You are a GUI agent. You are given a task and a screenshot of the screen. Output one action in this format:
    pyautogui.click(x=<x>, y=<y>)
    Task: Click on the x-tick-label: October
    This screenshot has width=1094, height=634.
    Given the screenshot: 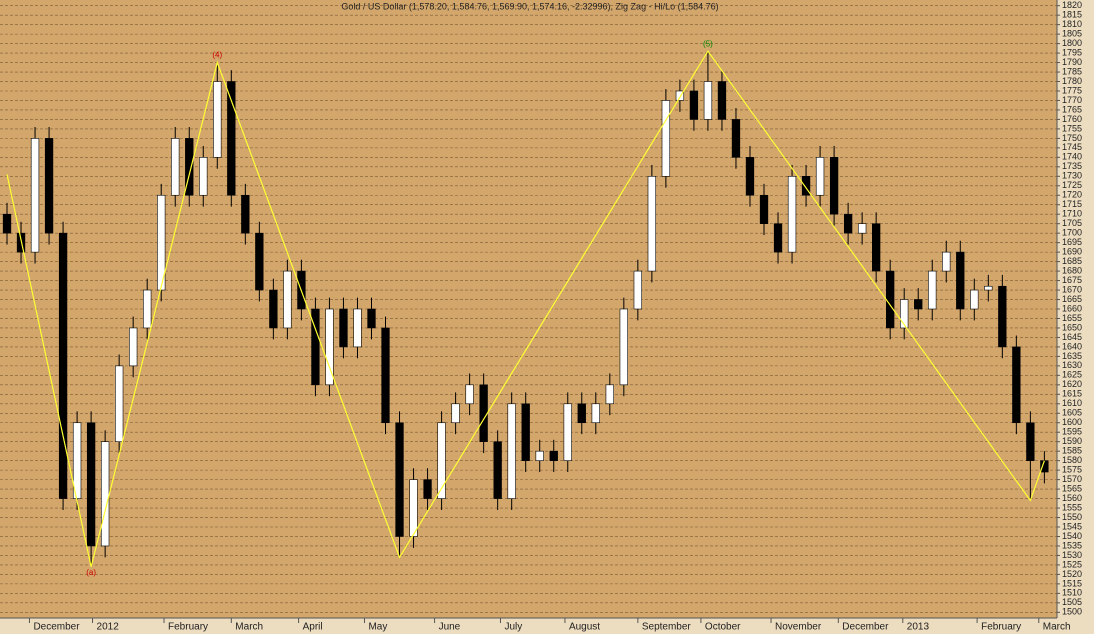 What is the action you would take?
    pyautogui.click(x=723, y=627)
    